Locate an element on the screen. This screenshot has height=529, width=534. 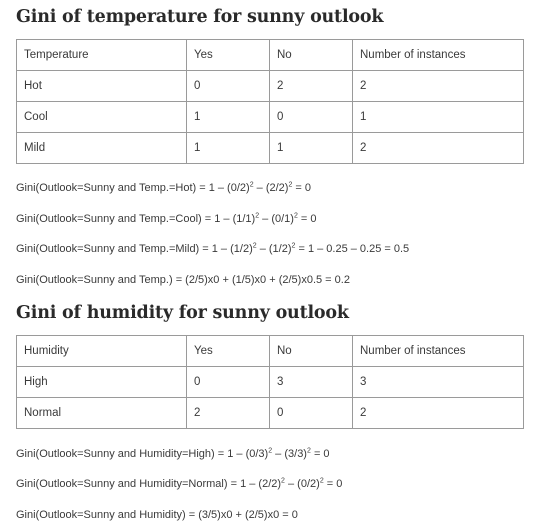
header-cell: Humidity is located at coordinates (101, 351).